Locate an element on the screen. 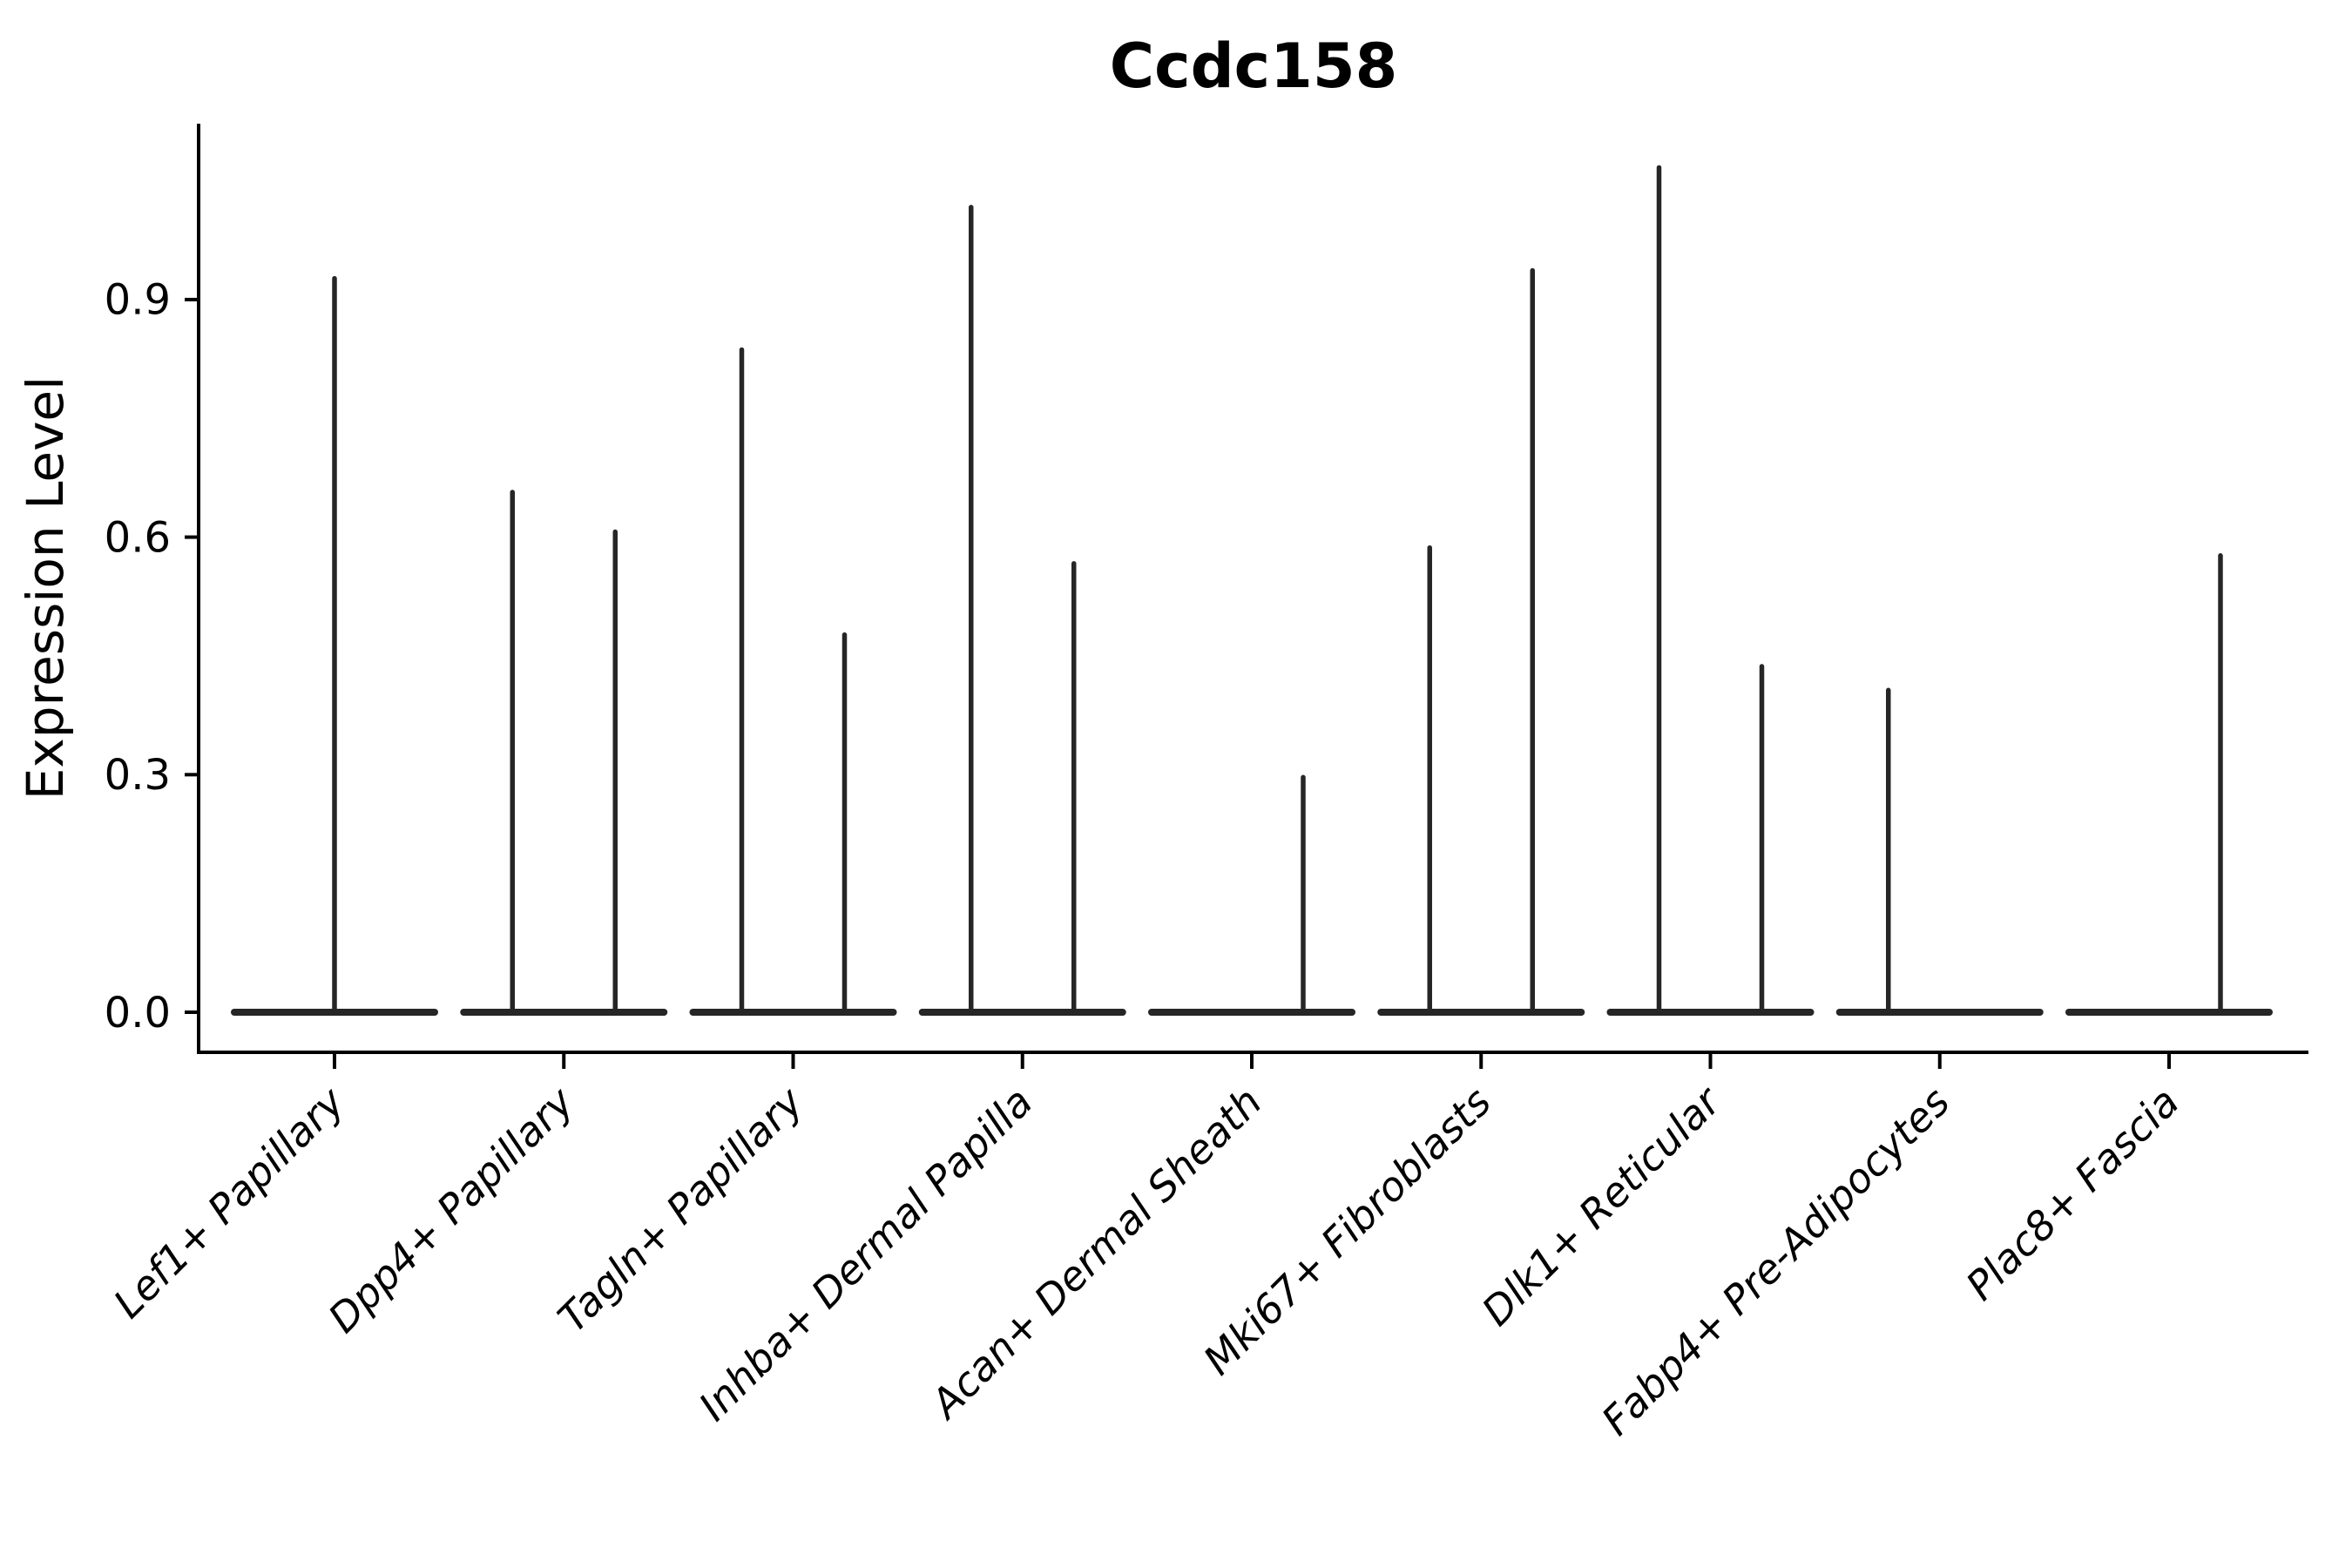 This screenshot has height=1568, width=2352. y-tick-labels: 0.0 0.3 0.6 0.9 is located at coordinates (152, 657).